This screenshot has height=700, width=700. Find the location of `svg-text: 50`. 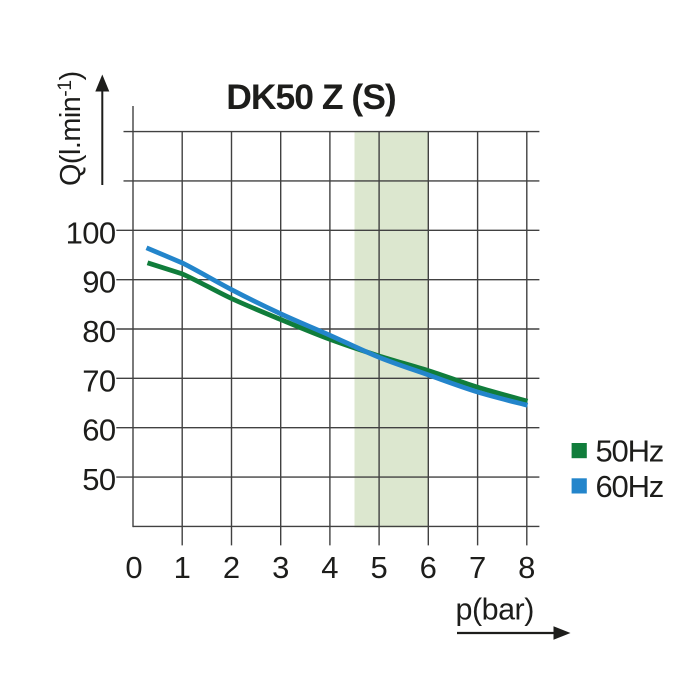

svg-text: 50 is located at coordinates (99, 479).